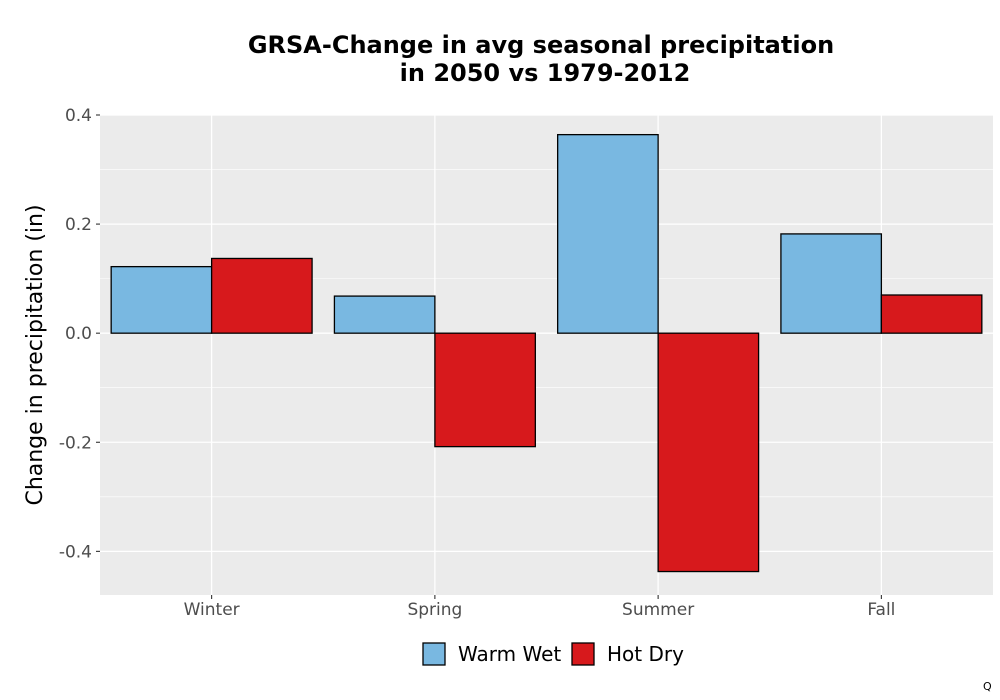 This screenshot has height=700, width=1000. I want to click on y-tick-label: 0.0, so click(78, 334).